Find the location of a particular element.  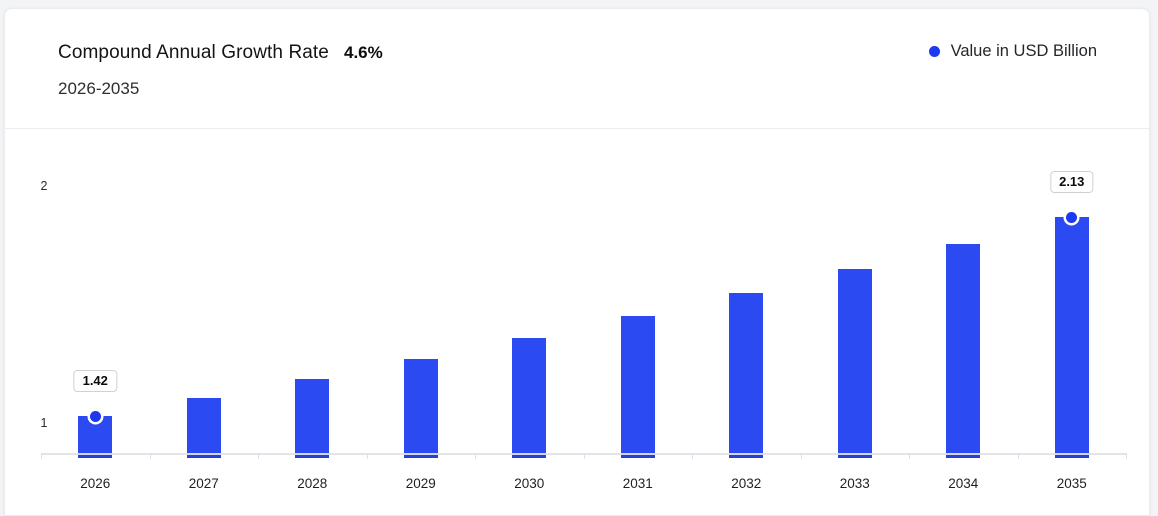

x-axis-label-2027: 2027 is located at coordinates (203, 483).